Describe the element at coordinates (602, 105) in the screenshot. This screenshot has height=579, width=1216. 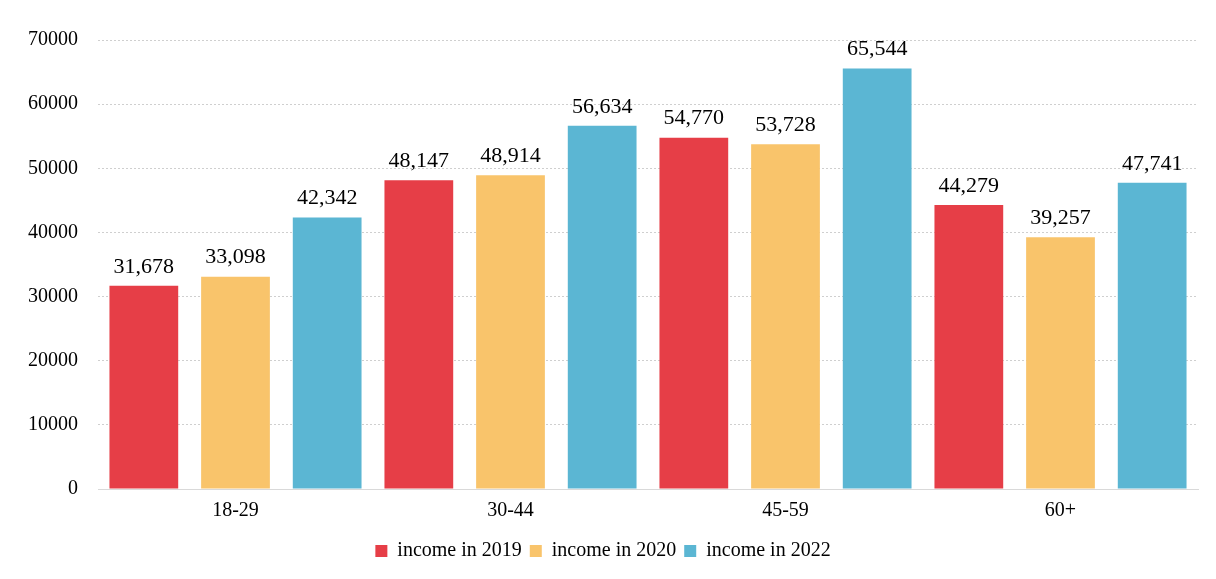
I see `data-label: 56,634` at that location.